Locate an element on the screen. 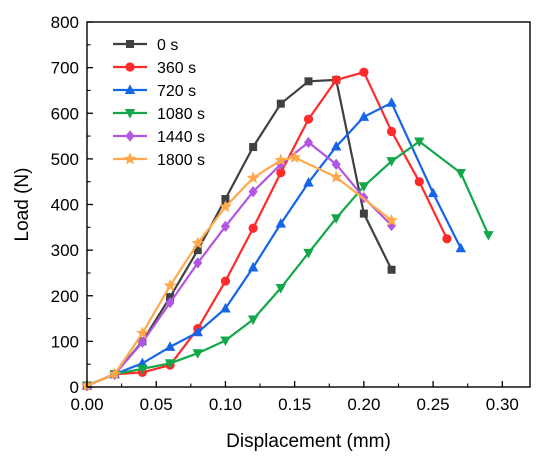 The height and width of the screenshot is (462, 550). y-tick-label: 300 is located at coordinates (65, 250).